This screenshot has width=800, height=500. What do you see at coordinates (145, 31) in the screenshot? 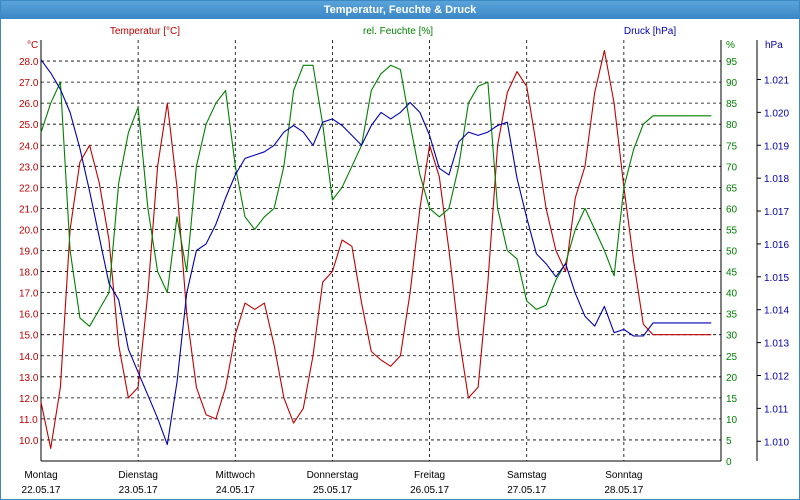
I see `temperature-axis-label: Temperatur [°C]` at bounding box center [145, 31].